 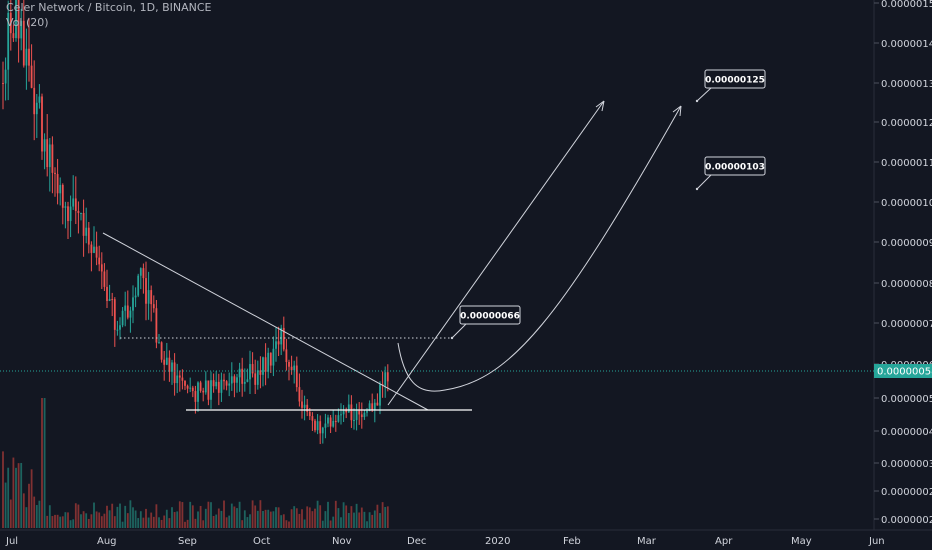 What do you see at coordinates (265, 321) in the screenshot?
I see `descending-trendline` at bounding box center [265, 321].